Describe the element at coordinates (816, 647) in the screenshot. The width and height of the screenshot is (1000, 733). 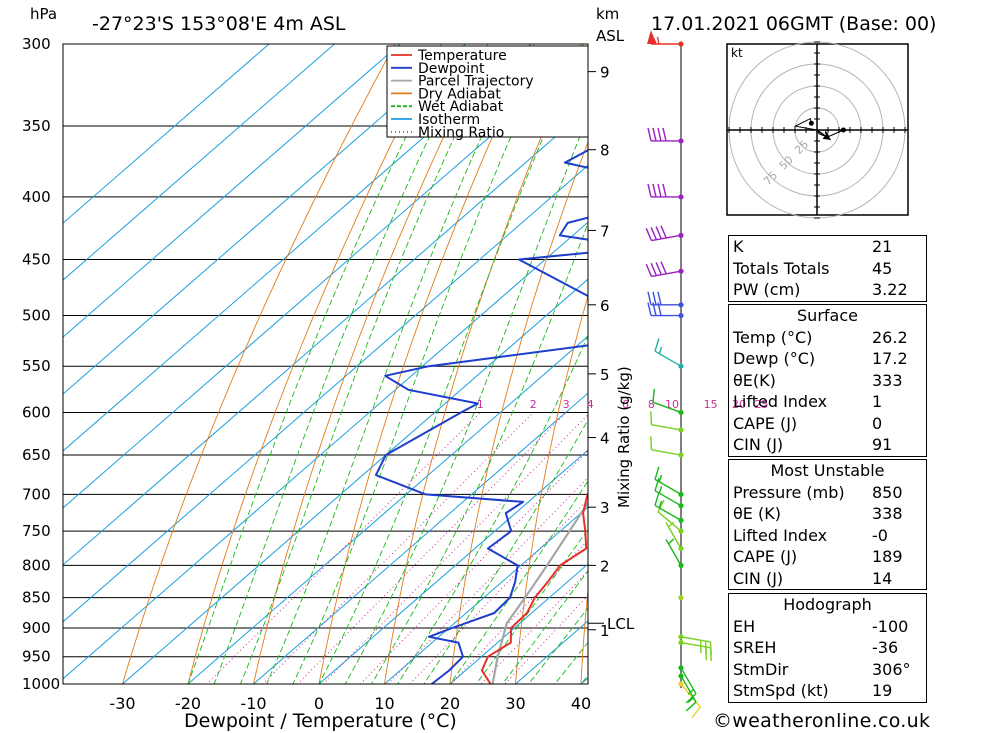
I see `hodograph-row: SREH -36` at that location.